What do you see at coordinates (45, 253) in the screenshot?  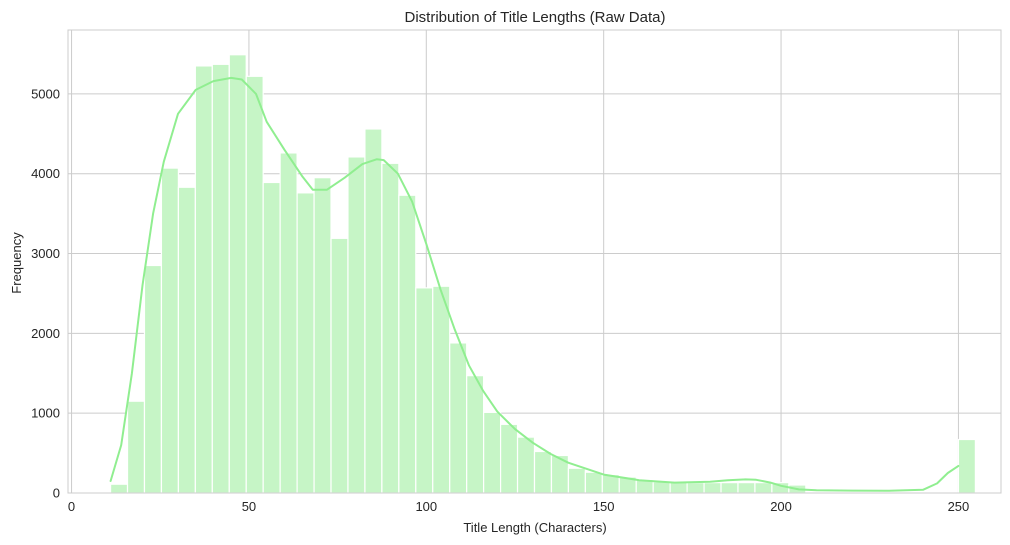 I see `y-tick-label: 3000` at bounding box center [45, 253].